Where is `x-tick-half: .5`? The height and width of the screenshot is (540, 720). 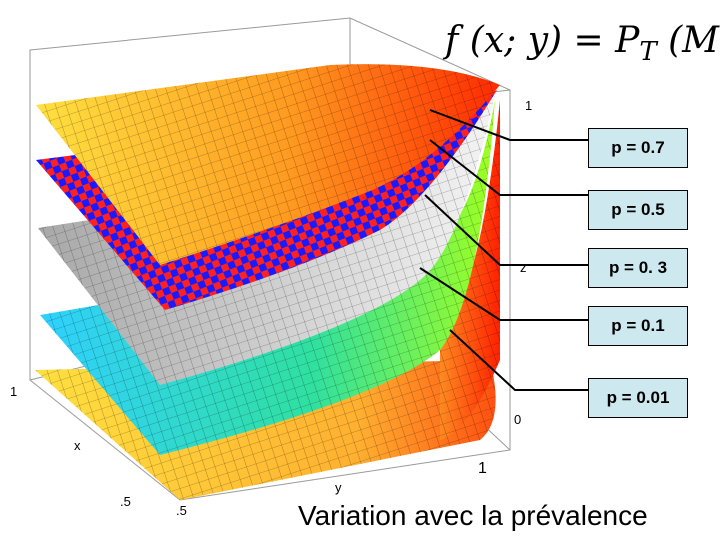
x-tick-half: .5 is located at coordinates (125, 501).